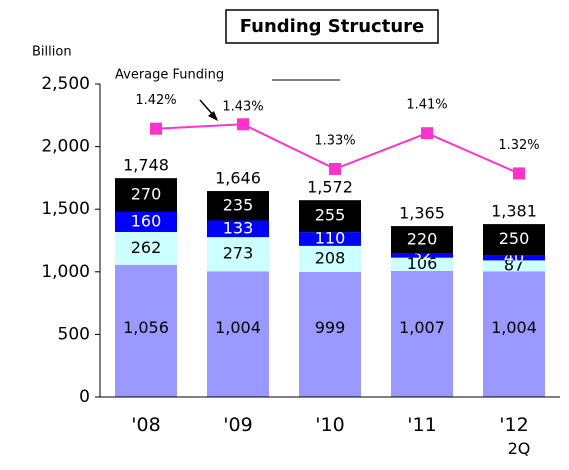 The height and width of the screenshot is (470, 569). Describe the element at coordinates (334, 140) in the screenshot. I see `line-label: 1.33%` at that location.